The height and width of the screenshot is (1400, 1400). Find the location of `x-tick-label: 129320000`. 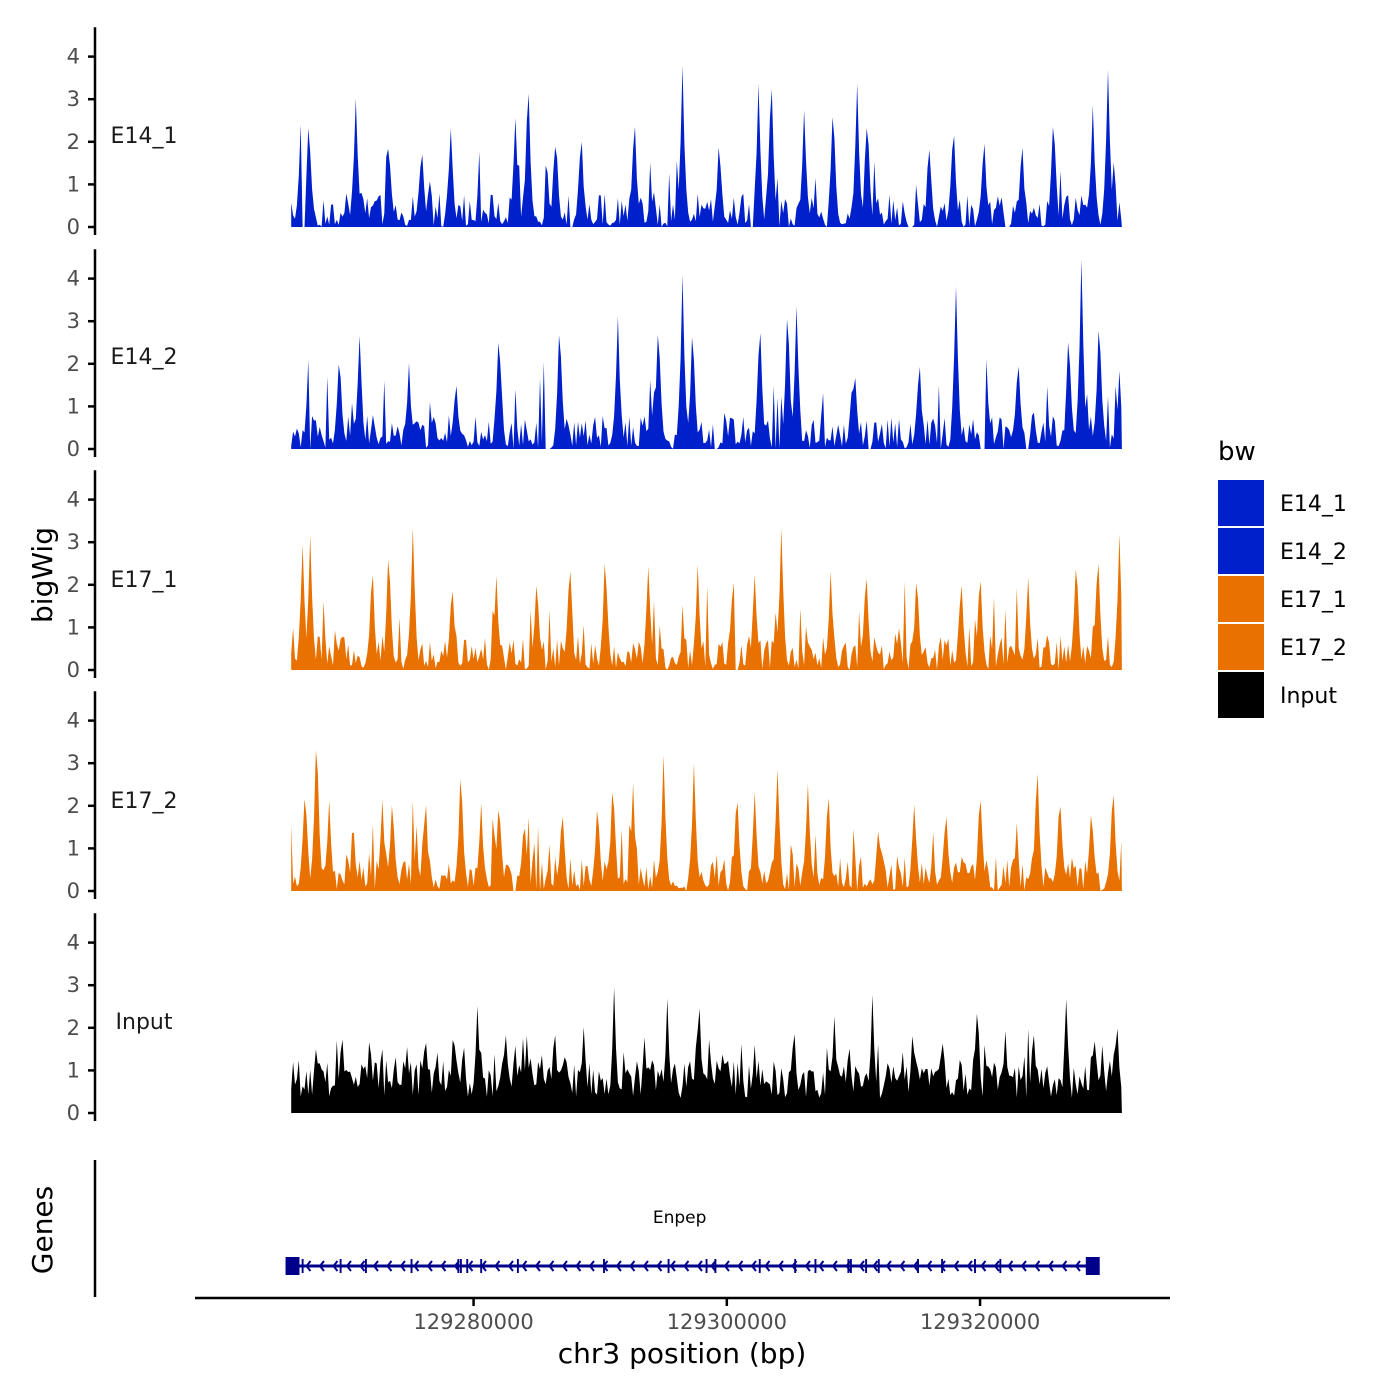

x-tick-label: 129320000 is located at coordinates (980, 1322).